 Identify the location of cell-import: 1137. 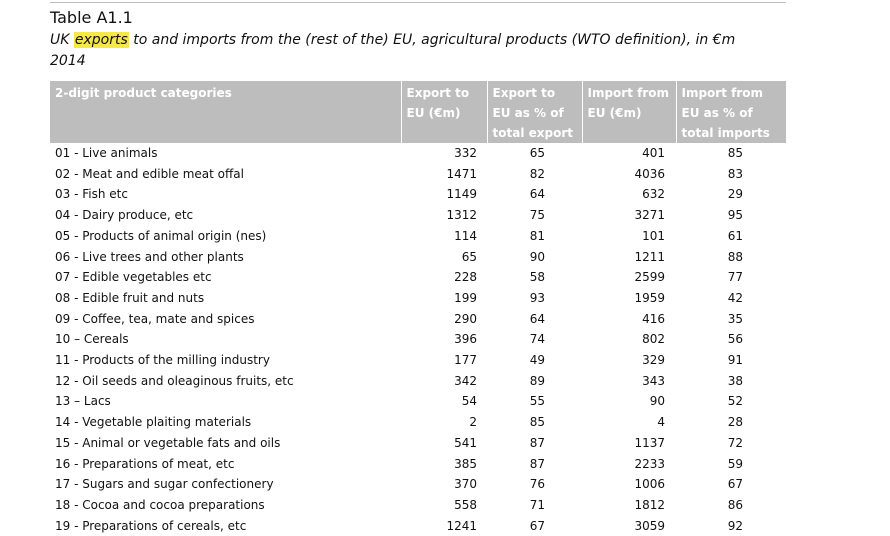
(649, 442).